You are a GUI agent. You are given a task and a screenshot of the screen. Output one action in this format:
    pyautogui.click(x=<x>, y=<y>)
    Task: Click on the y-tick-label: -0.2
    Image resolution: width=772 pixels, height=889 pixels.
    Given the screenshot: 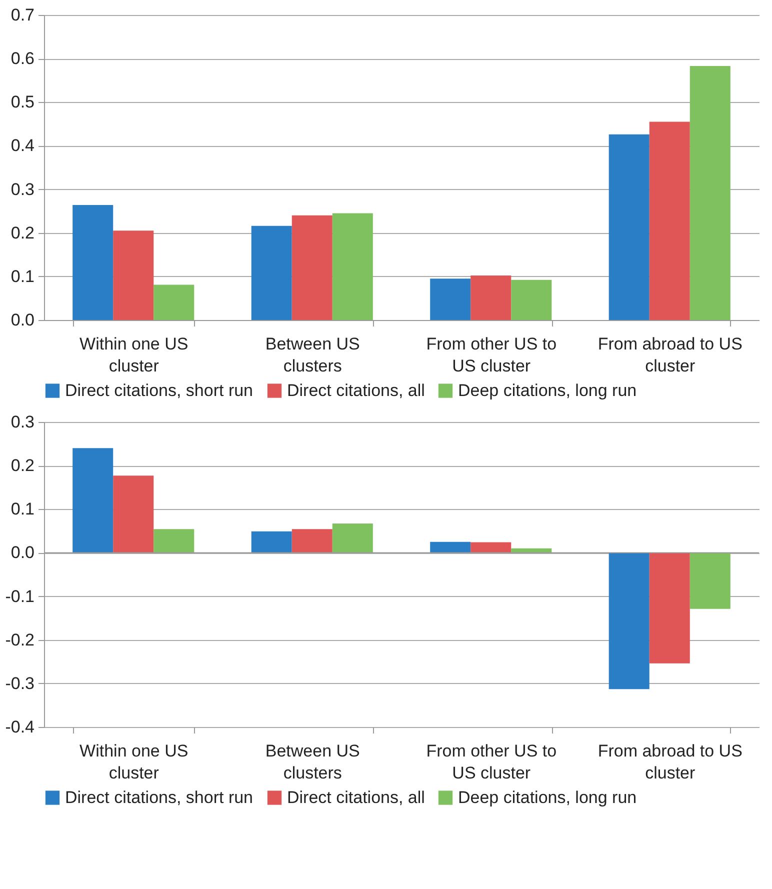 What is the action you would take?
    pyautogui.click(x=19, y=640)
    